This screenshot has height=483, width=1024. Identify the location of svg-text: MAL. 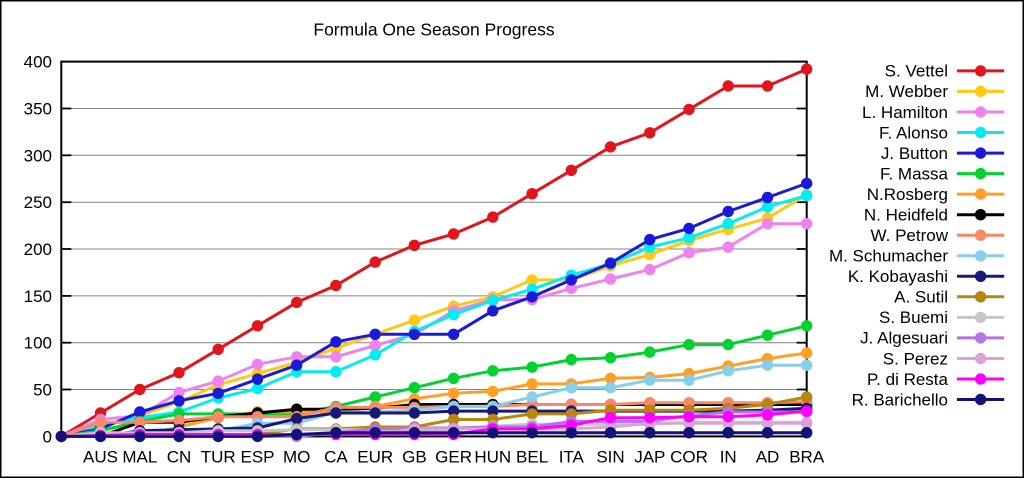
(139, 457).